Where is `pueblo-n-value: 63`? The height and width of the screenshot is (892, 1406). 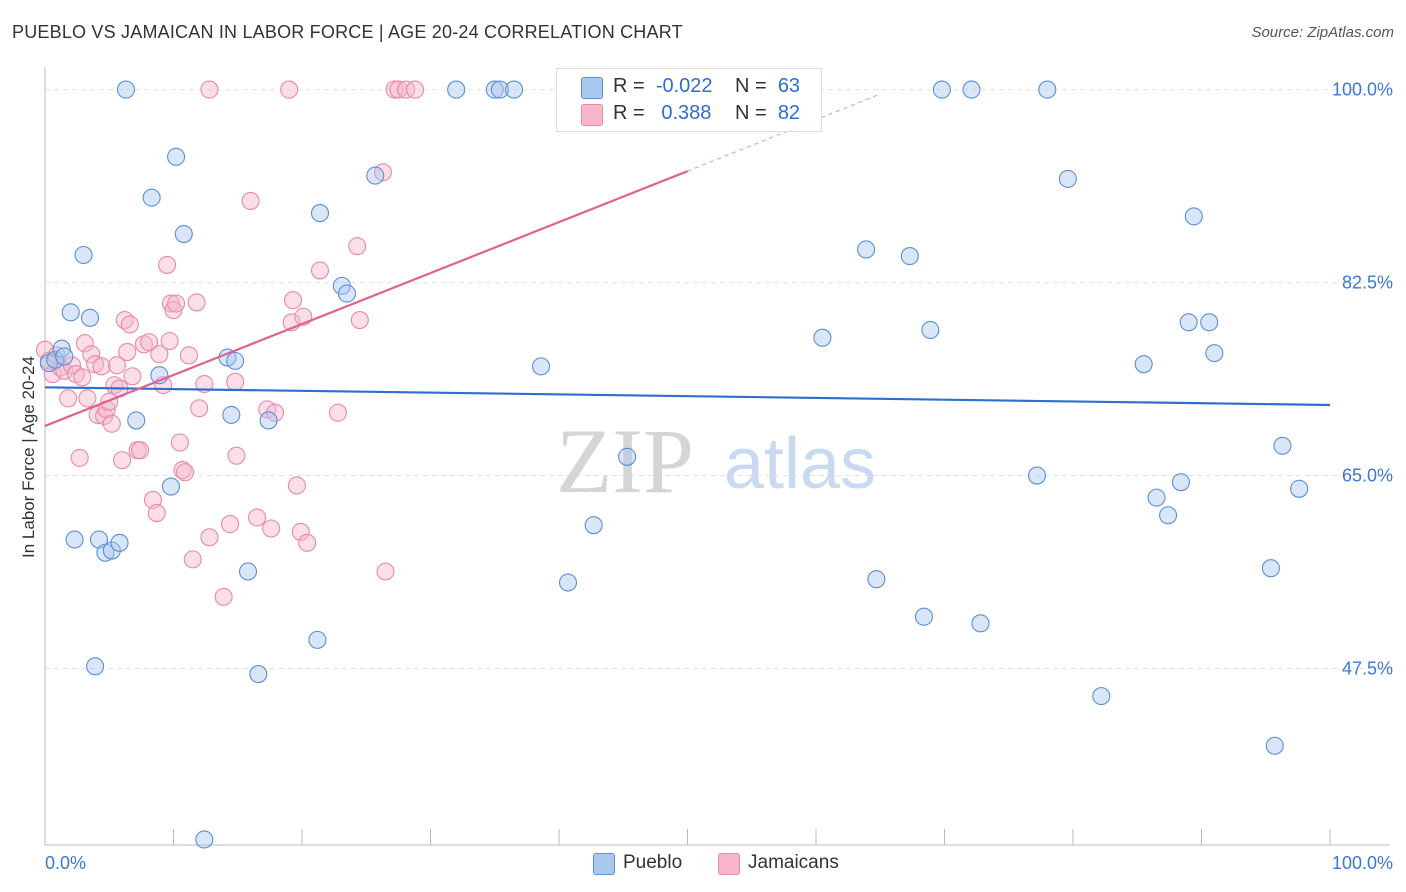
pueblo-n-value: 63 is located at coordinates (789, 86).